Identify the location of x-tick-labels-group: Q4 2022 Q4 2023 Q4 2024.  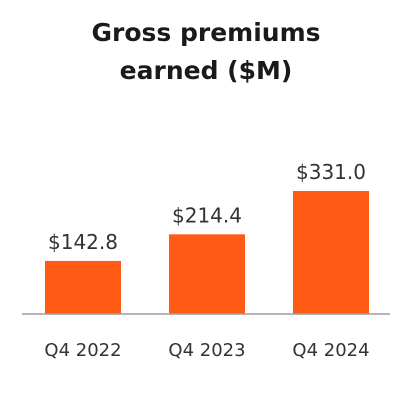
(206, 350).